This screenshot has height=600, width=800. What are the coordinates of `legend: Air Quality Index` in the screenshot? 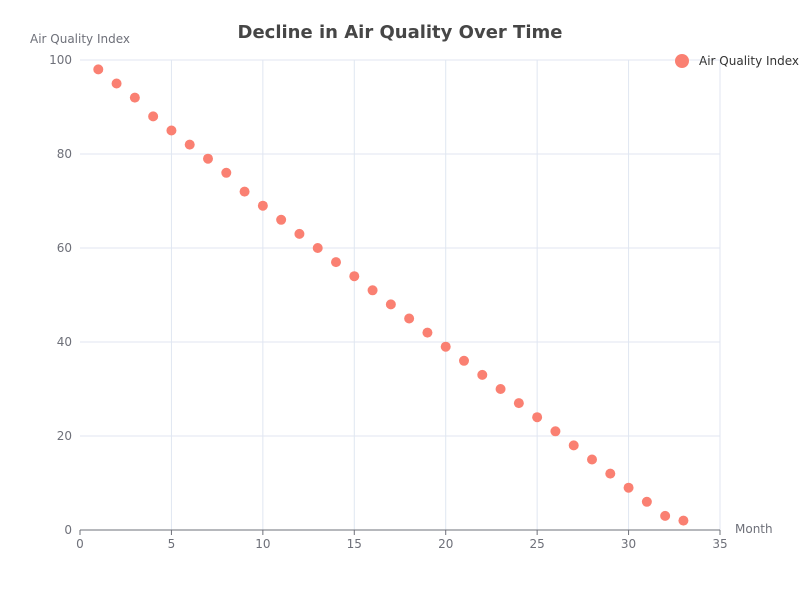 It's located at (737, 61).